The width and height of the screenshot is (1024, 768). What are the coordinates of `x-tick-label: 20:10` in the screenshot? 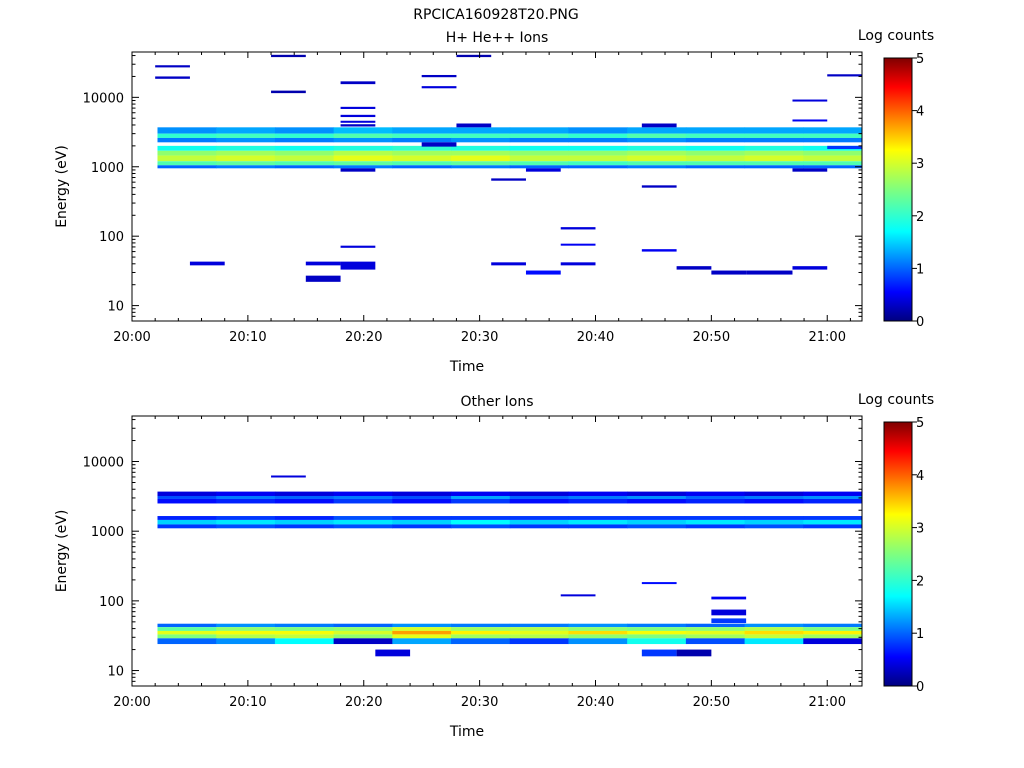 It's located at (247, 702).